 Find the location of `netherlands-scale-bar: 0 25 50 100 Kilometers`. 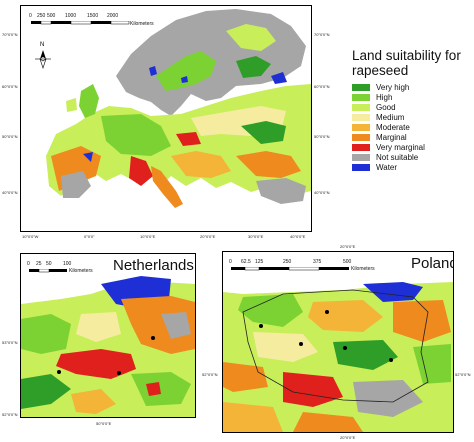

netherlands-scale-bar: 0 25 50 100 Kilometers is located at coordinates (67, 269).